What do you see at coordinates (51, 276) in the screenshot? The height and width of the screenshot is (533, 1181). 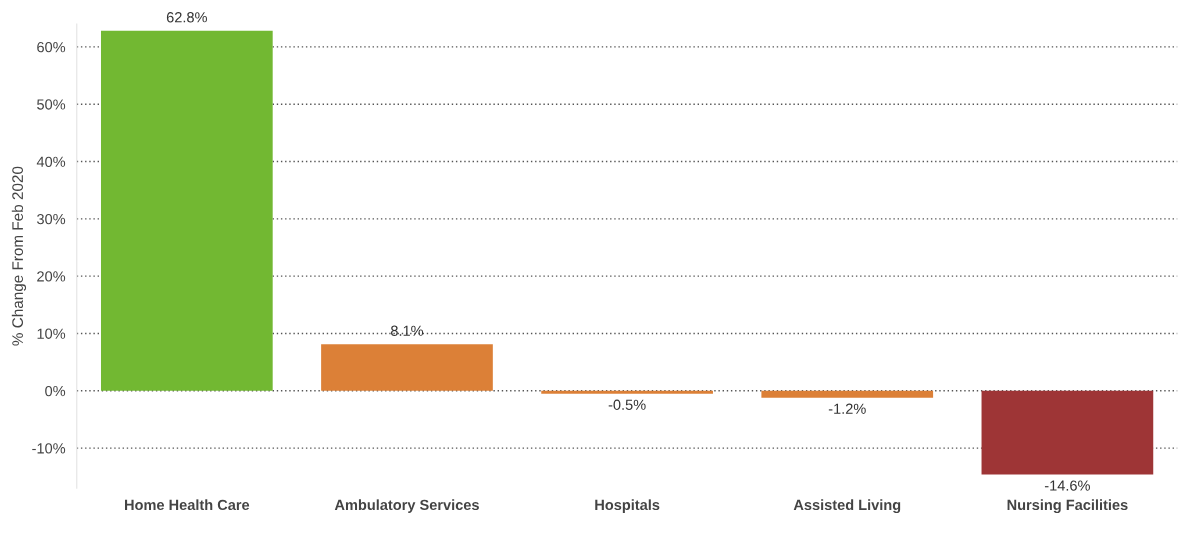 I see `y-tick-label: 20%` at bounding box center [51, 276].